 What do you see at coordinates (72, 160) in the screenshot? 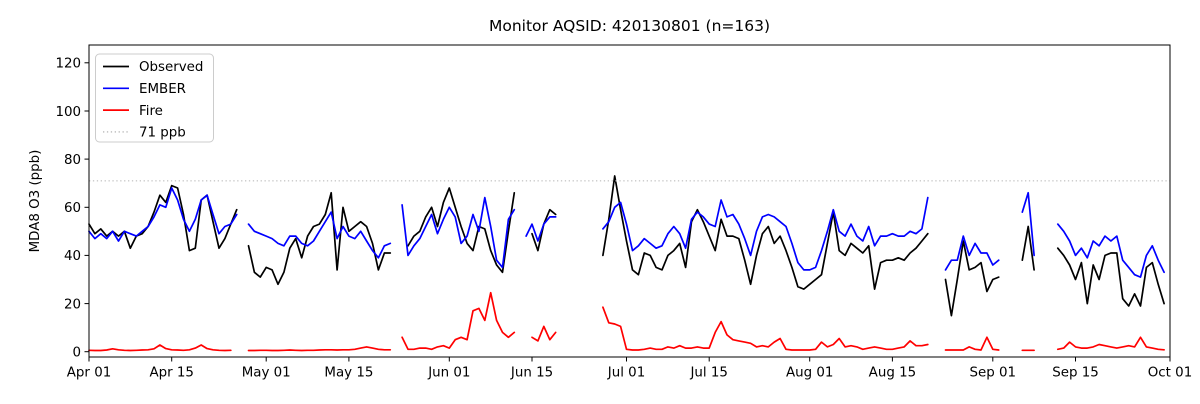
I see `y-tick-label: 80` at bounding box center [72, 160].